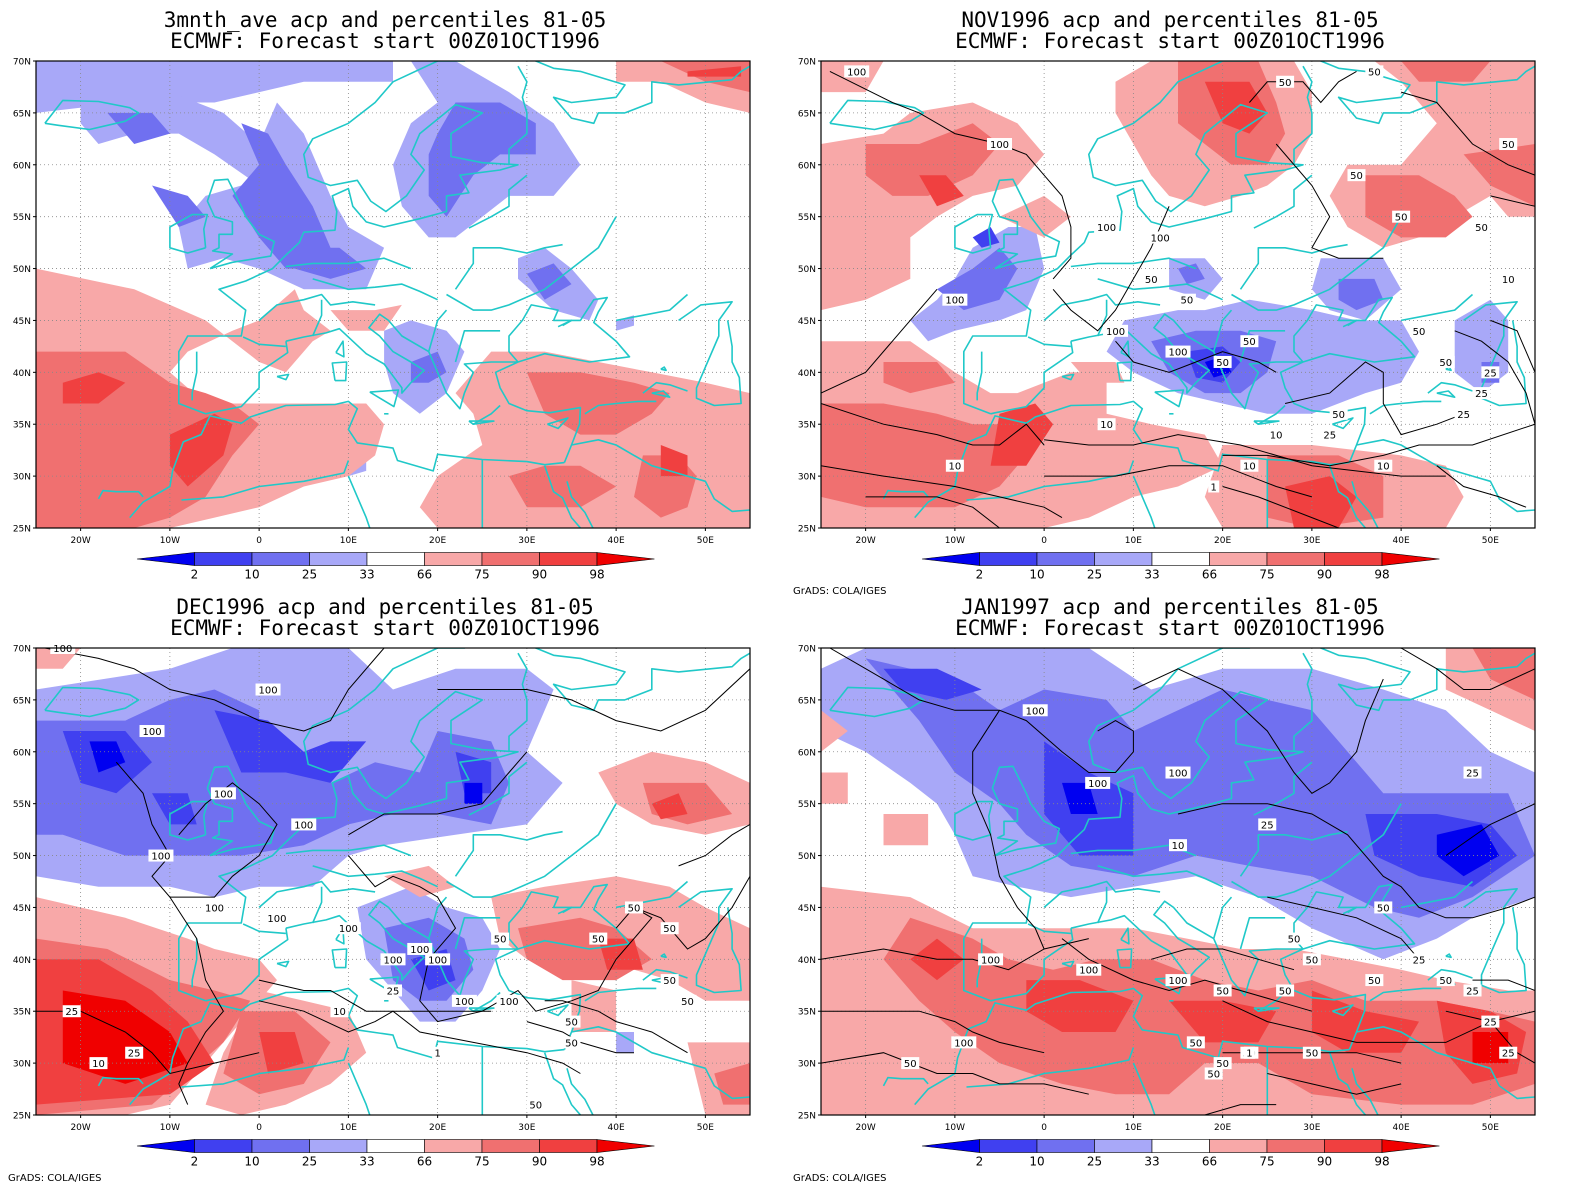 The image size is (1596, 1196). Describe the element at coordinates (526, 541) in the screenshot. I see `lon-tick-label: 30E` at that location.